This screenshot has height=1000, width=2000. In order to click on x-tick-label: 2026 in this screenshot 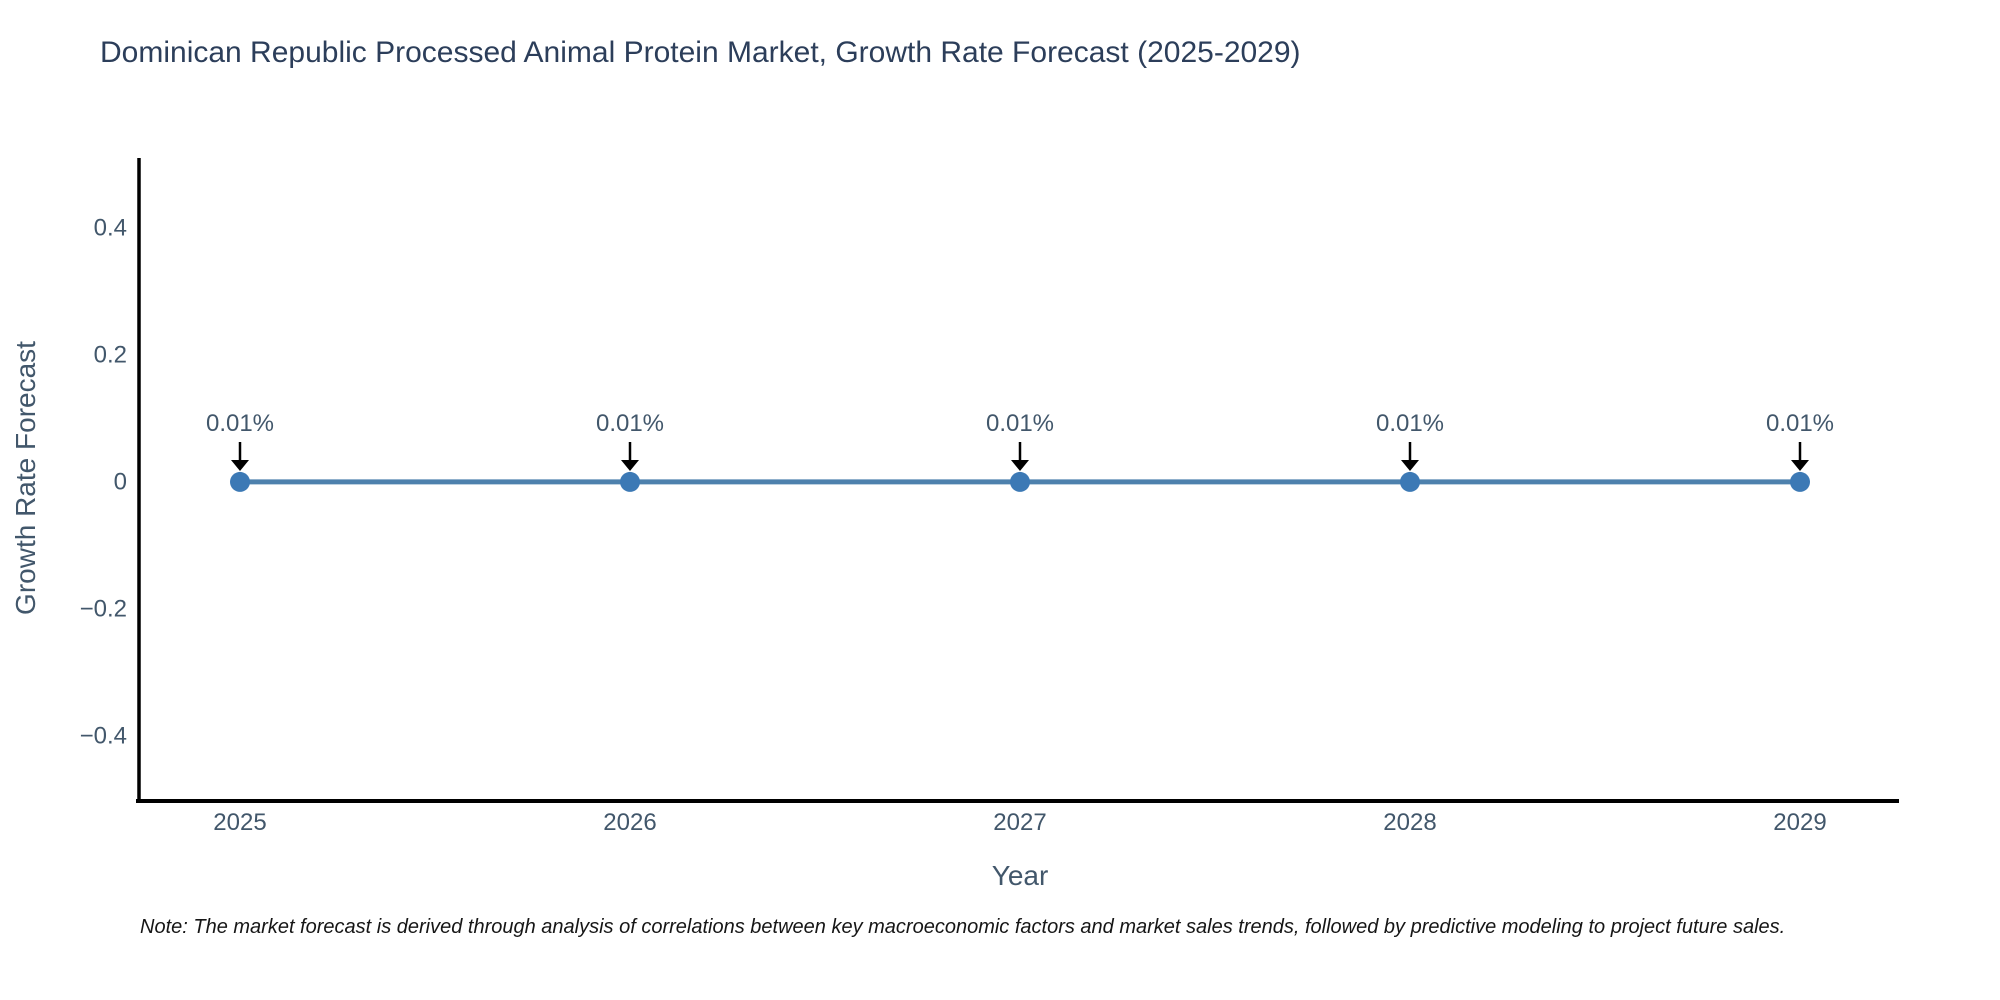, I will do `click(629, 822)`.